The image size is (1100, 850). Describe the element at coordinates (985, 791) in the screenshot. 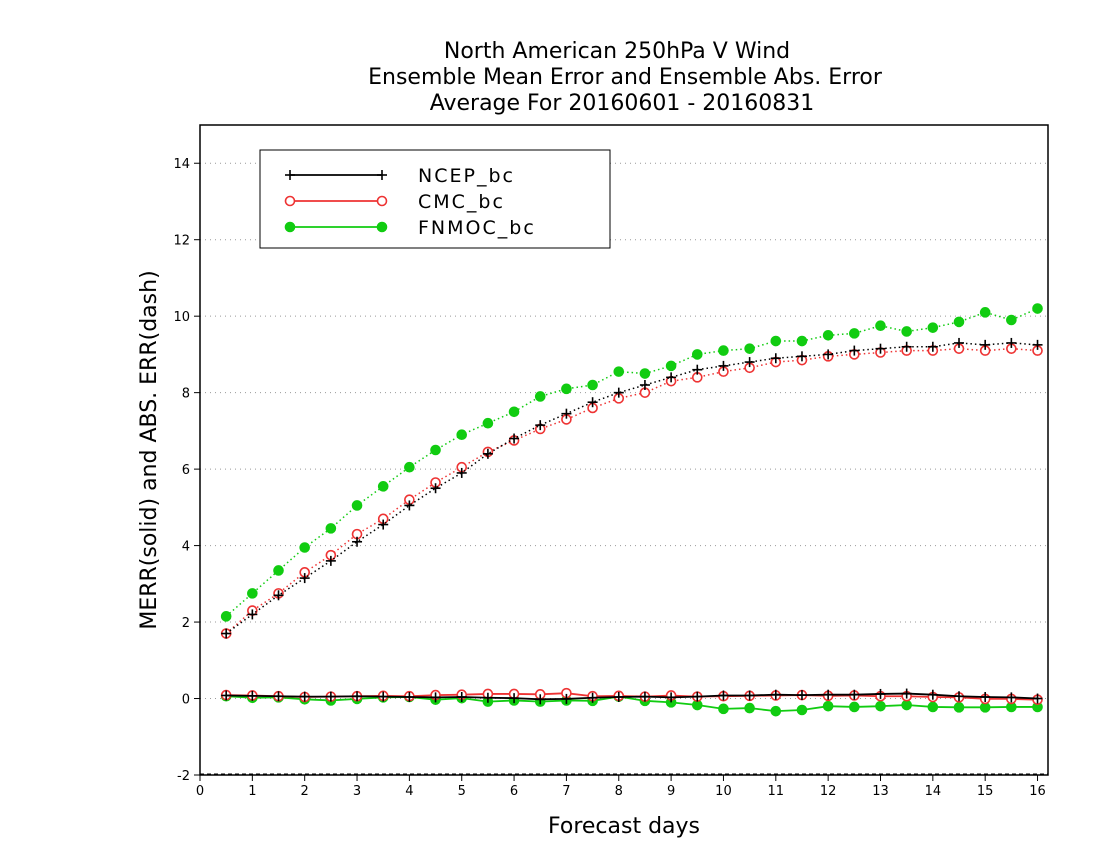

I see `x-tick-label: 15` at that location.